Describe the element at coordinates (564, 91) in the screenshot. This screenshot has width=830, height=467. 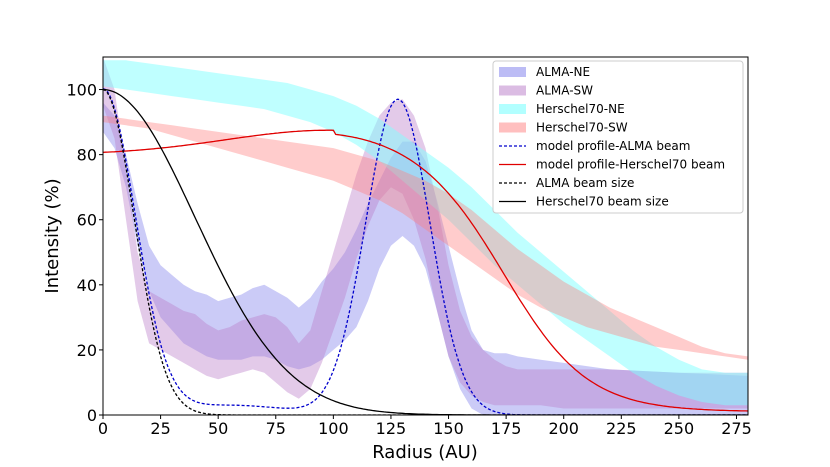
I see `legend-label-alma-sw: ALMA-SW` at that location.